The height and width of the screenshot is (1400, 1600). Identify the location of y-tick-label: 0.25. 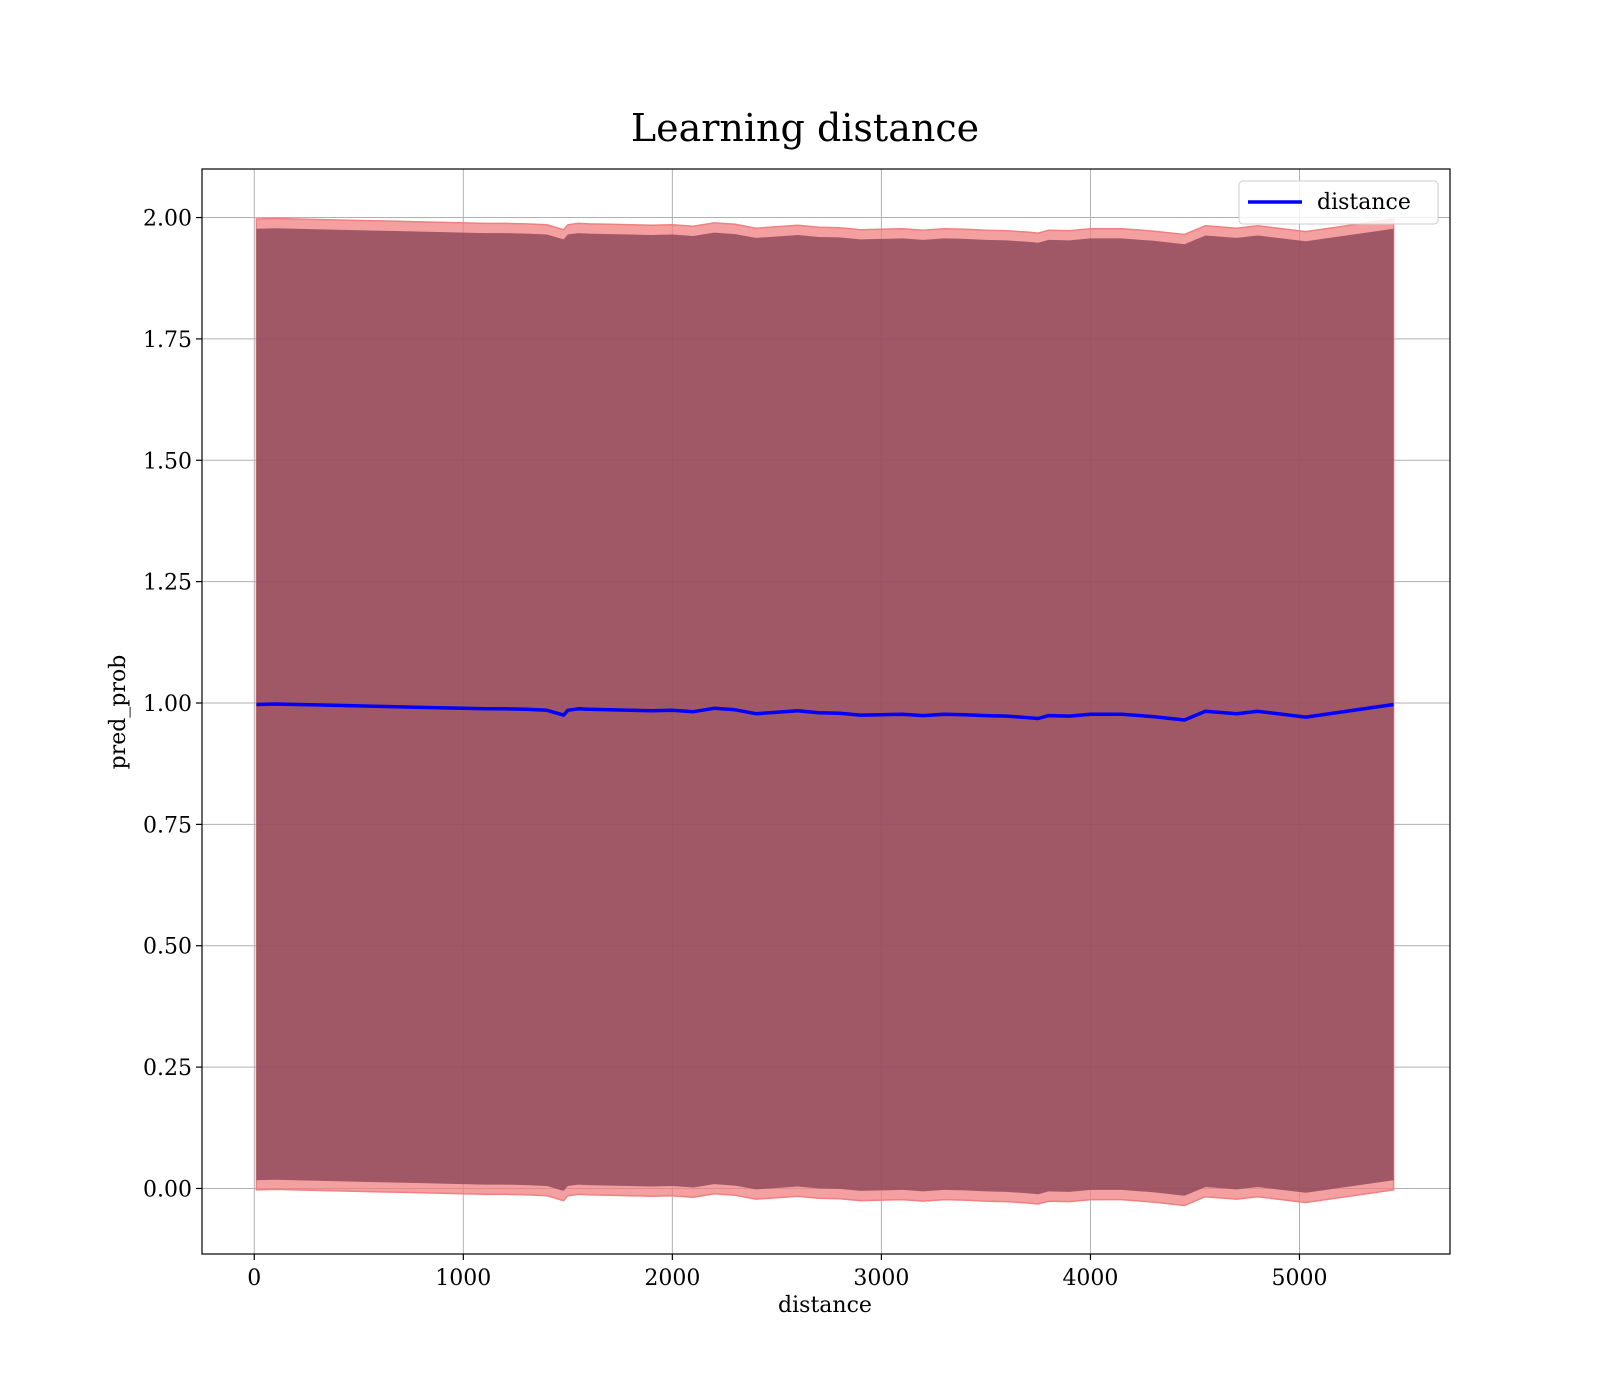
(167, 1068).